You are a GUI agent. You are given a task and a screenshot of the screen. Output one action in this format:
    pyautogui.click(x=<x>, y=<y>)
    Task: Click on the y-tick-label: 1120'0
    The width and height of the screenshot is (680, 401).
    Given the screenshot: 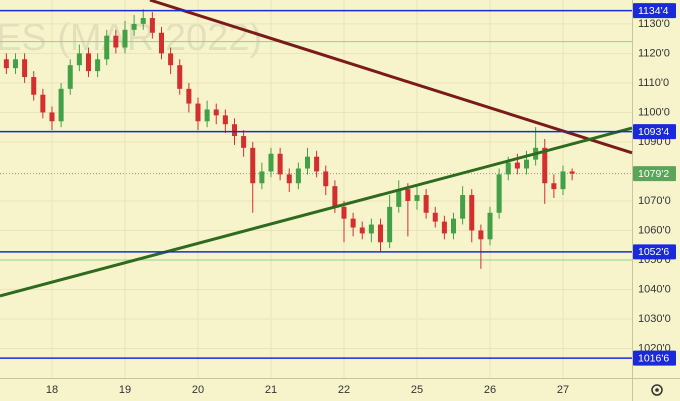 What is the action you would take?
    pyautogui.click(x=654, y=53)
    